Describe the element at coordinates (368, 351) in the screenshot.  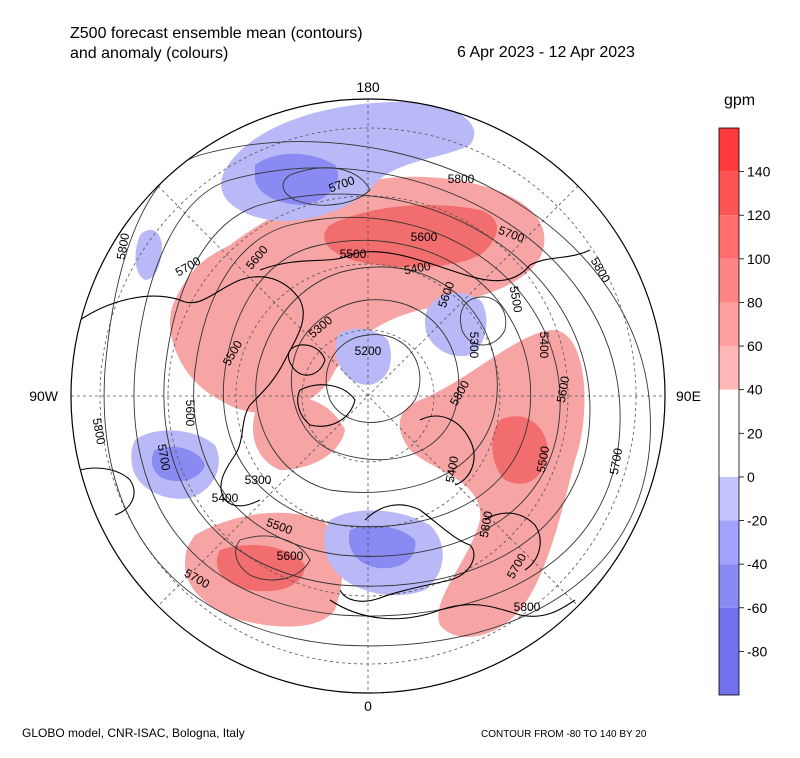
I see `contour-label: 5200` at that location.